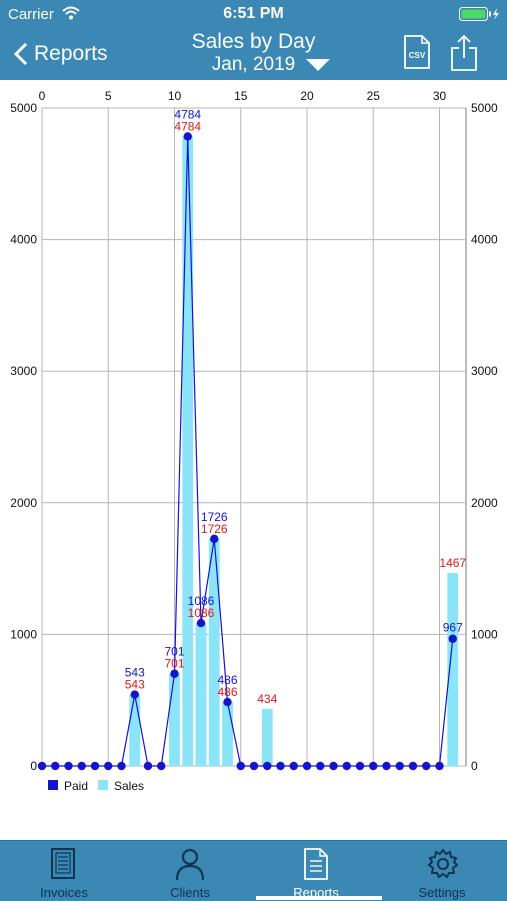  What do you see at coordinates (135, 673) in the screenshot?
I see `paid-data-label: 543` at bounding box center [135, 673].